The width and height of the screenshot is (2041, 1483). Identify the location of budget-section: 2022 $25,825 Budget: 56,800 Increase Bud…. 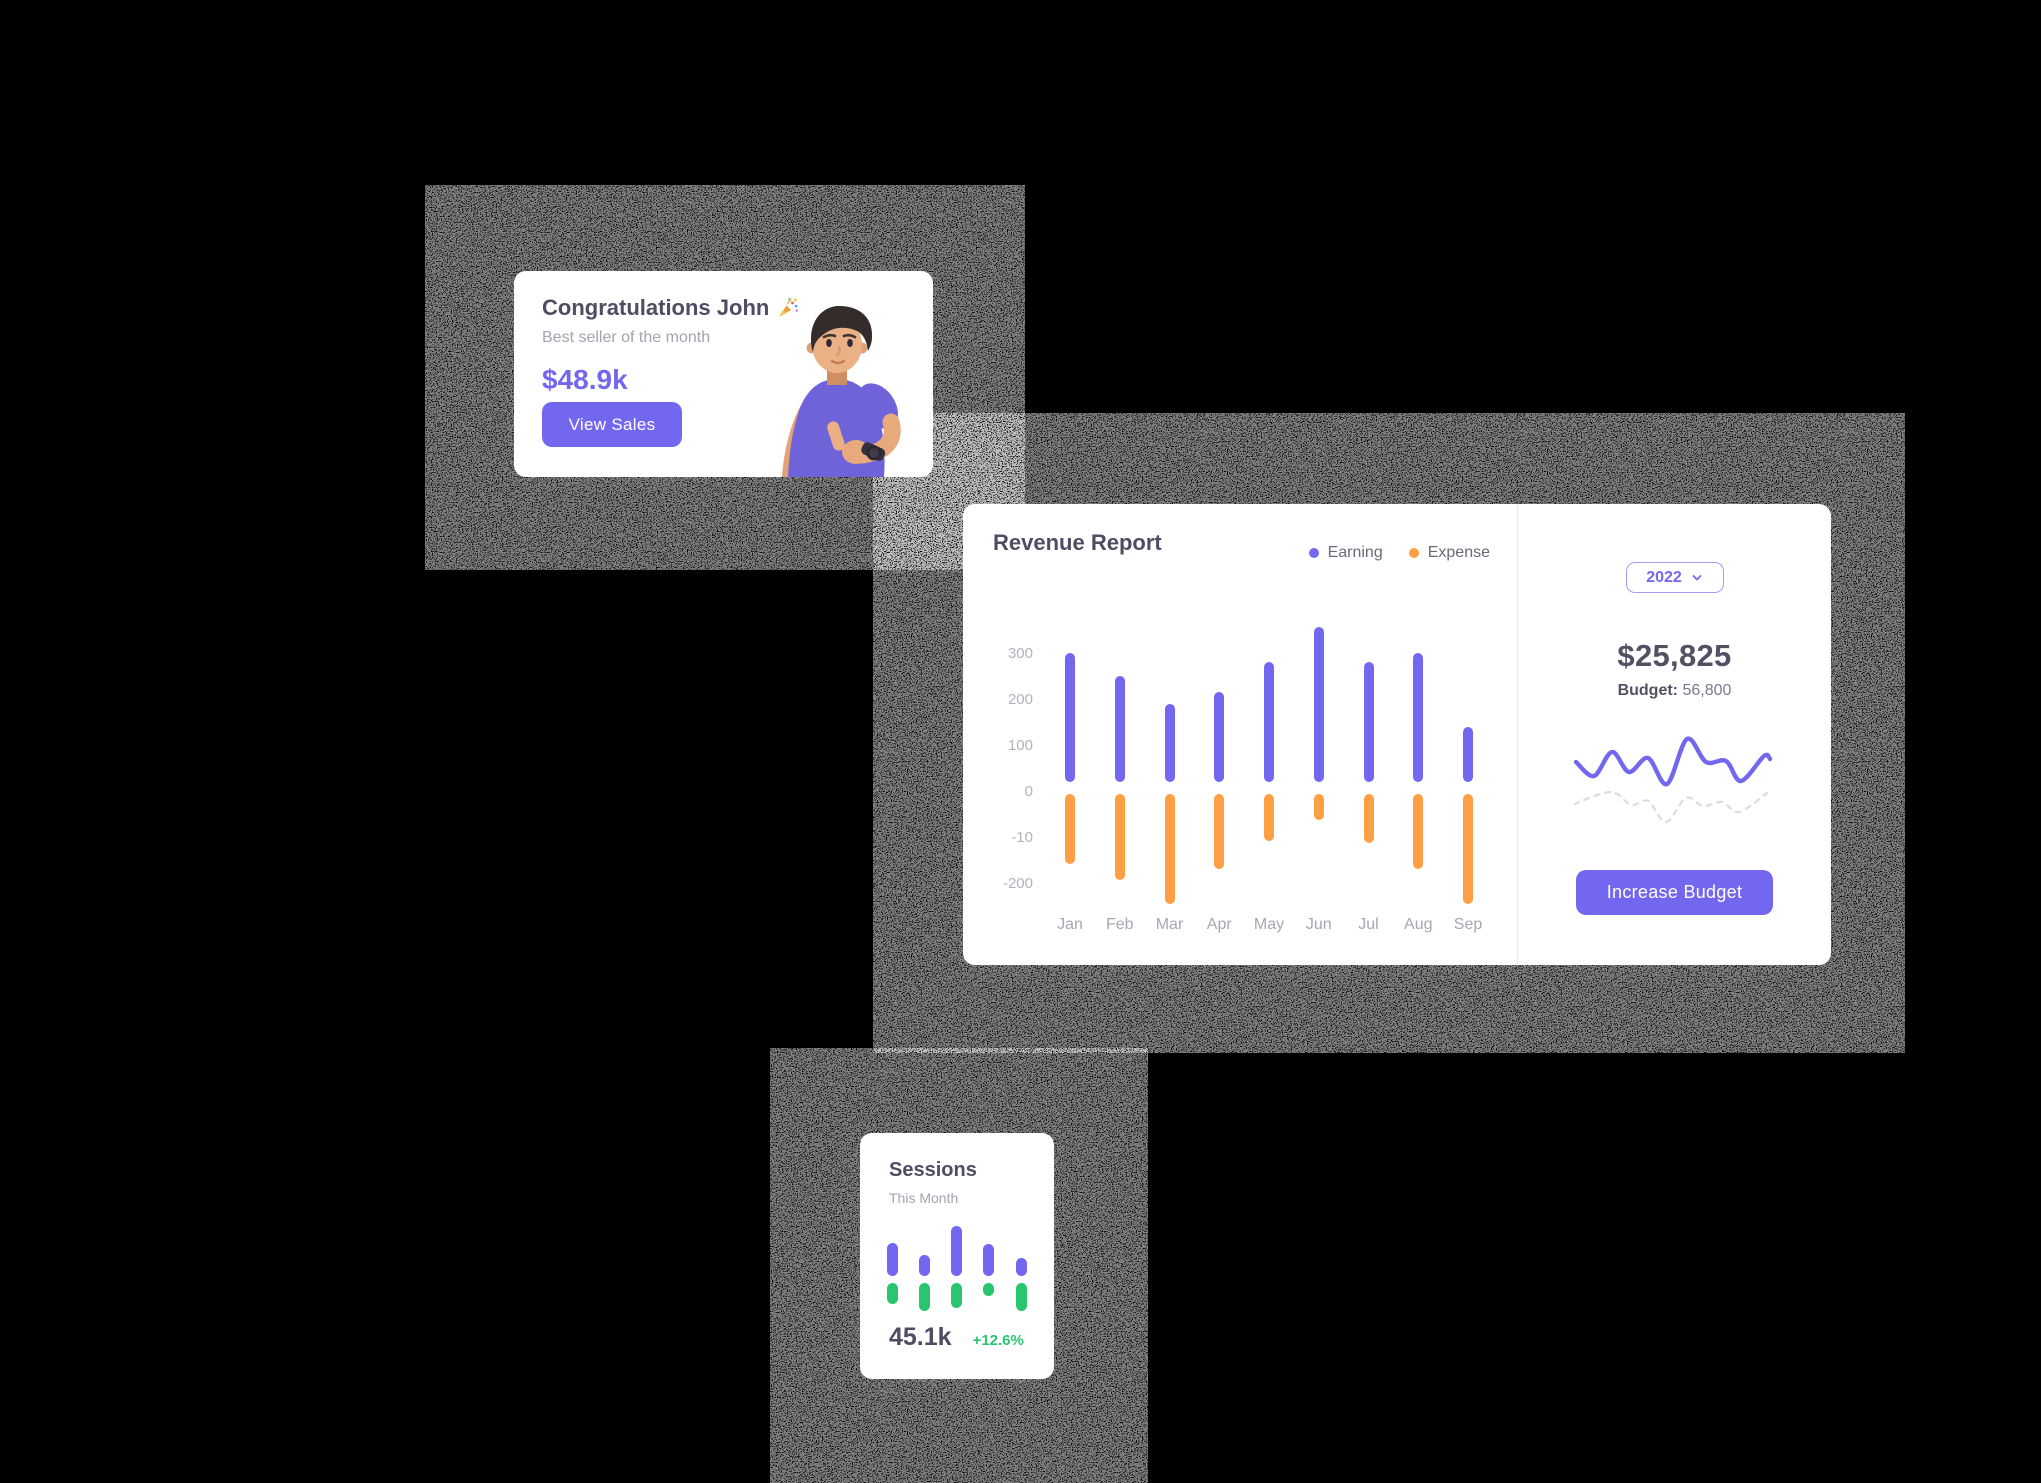
(1674, 734).